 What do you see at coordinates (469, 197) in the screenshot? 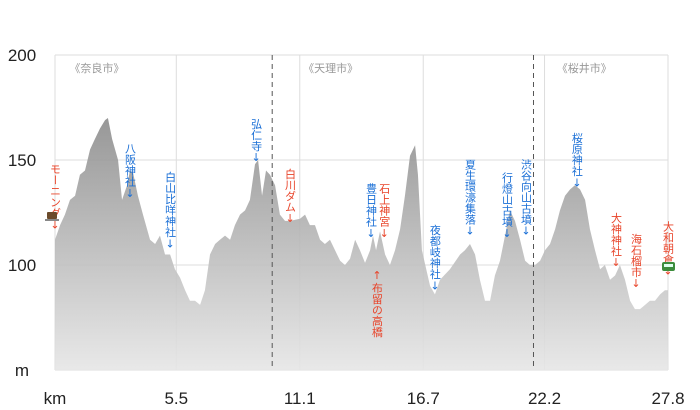
I see `annotation: 夏生環濠集落↓` at bounding box center [469, 197].